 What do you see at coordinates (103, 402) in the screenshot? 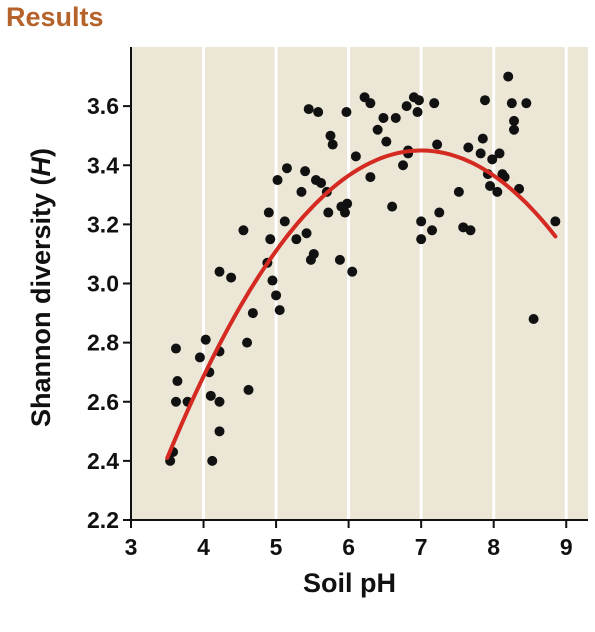
I see `y-tick-label-2-6: 2.6` at bounding box center [103, 402].